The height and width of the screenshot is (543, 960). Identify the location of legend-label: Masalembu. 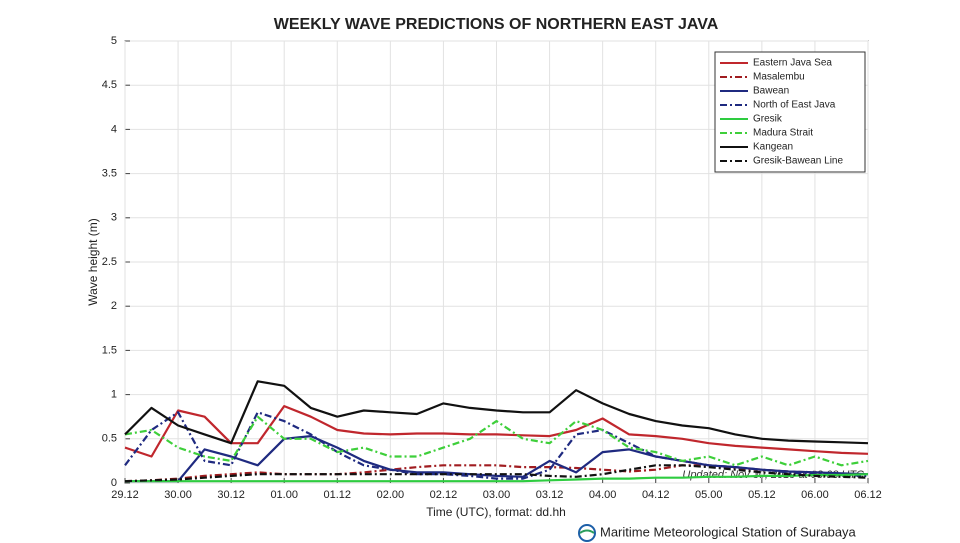
(779, 77).